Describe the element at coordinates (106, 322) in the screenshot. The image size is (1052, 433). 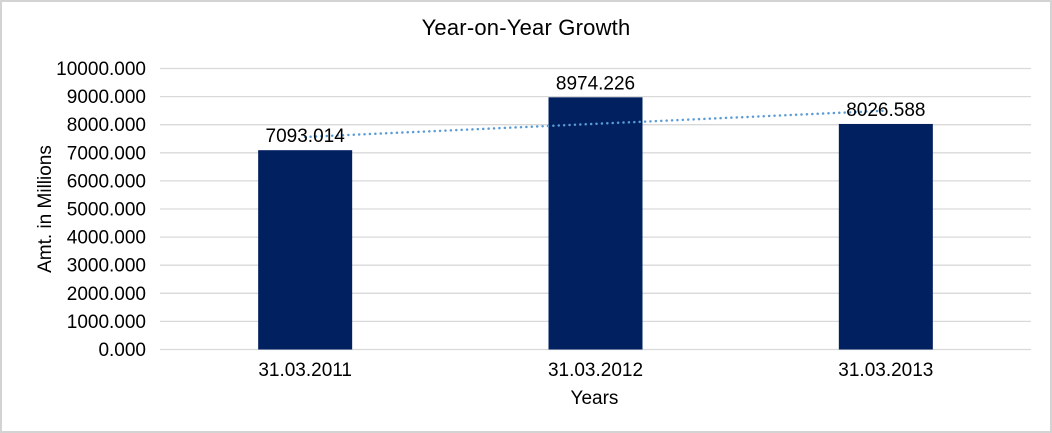
I see `y-tick-label: 1000.000` at that location.